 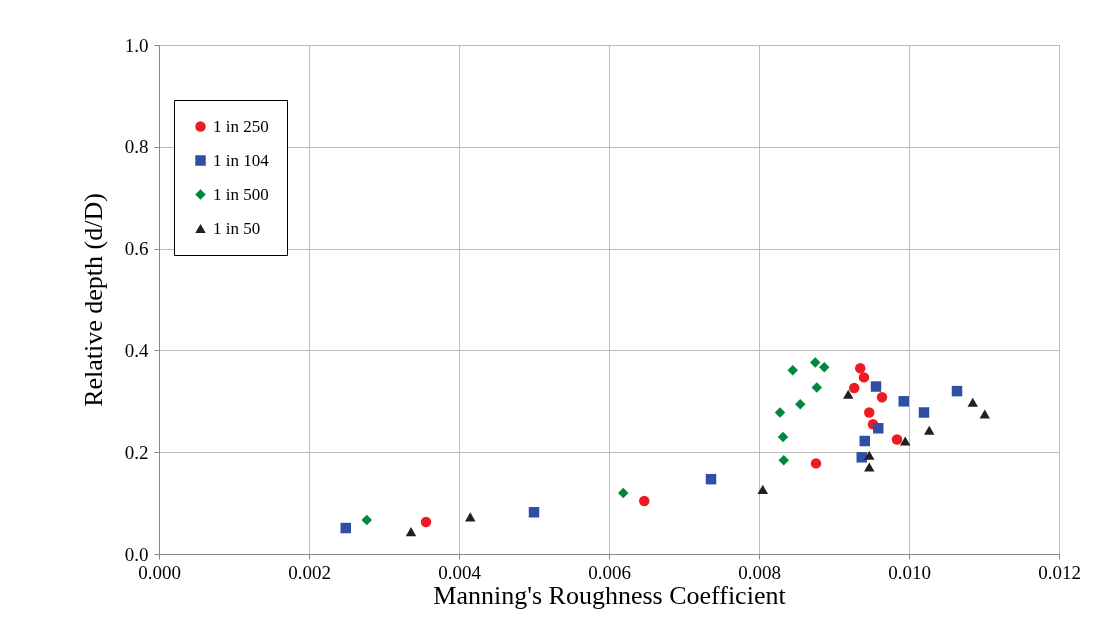 What do you see at coordinates (136, 45) in the screenshot?
I see `y-tick-label: 1.0` at bounding box center [136, 45].